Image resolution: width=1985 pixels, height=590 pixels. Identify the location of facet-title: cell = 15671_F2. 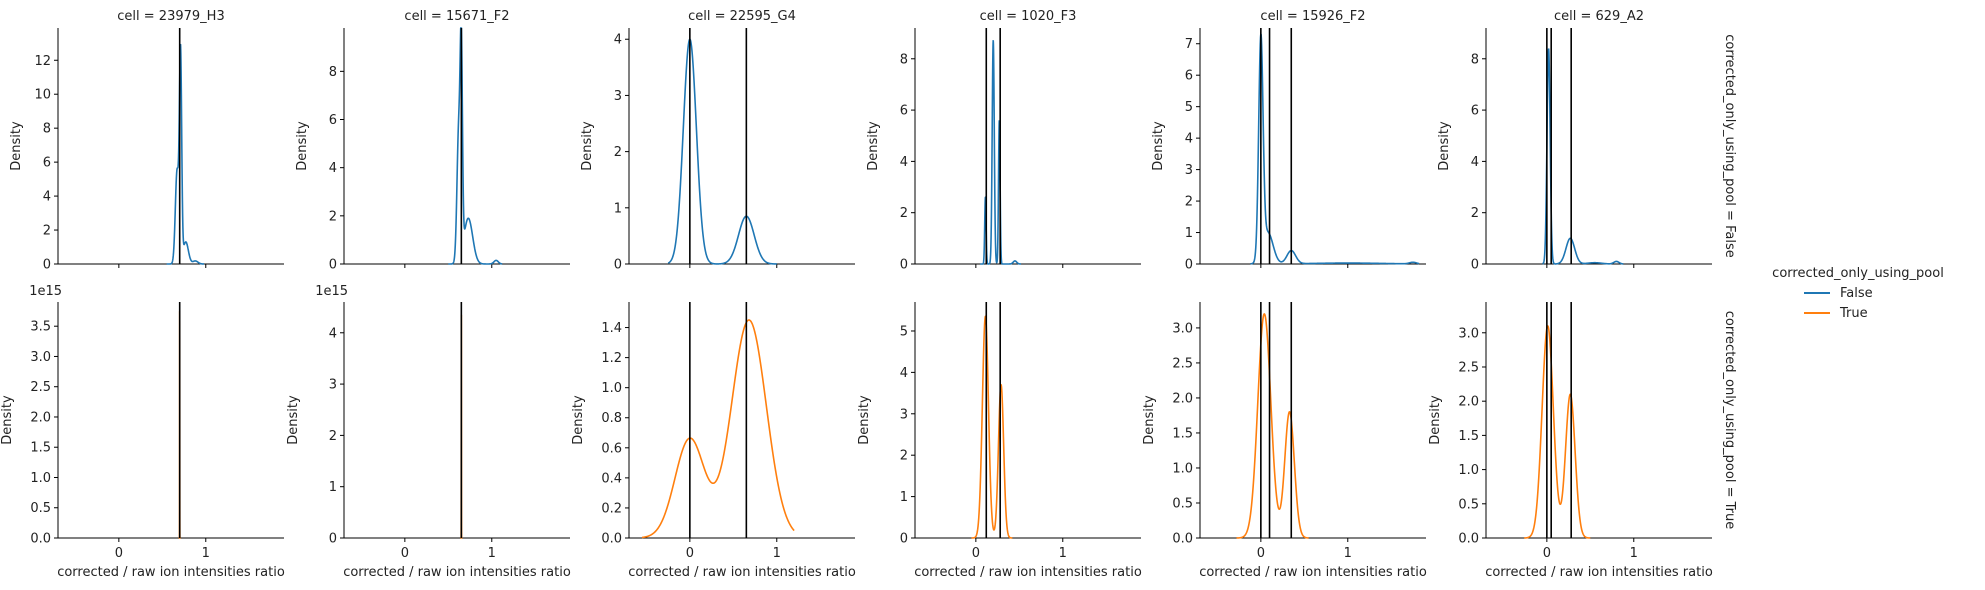
(456, 16).